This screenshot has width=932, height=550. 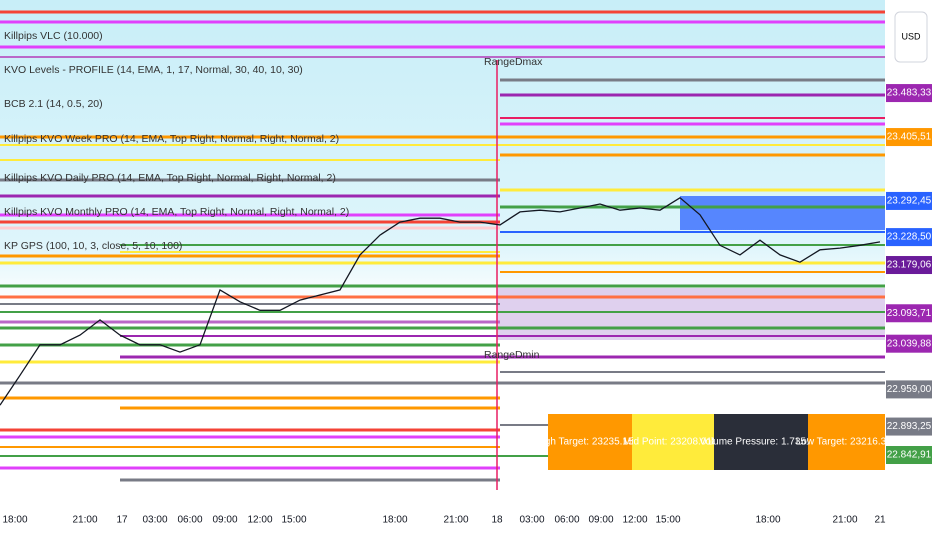 I want to click on price-label: 22.893,25, so click(x=909, y=426).